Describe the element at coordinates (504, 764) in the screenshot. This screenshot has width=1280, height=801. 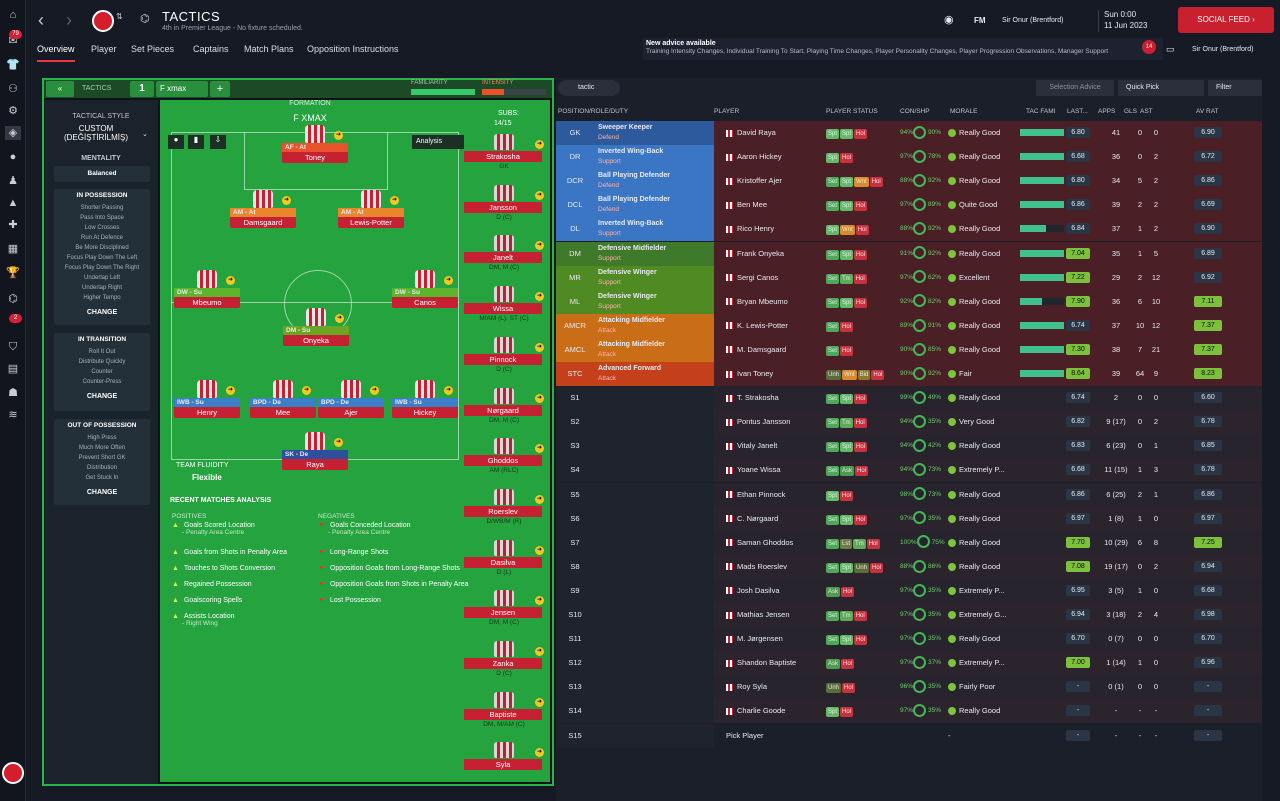
I see `sub-player: Syla` at that location.